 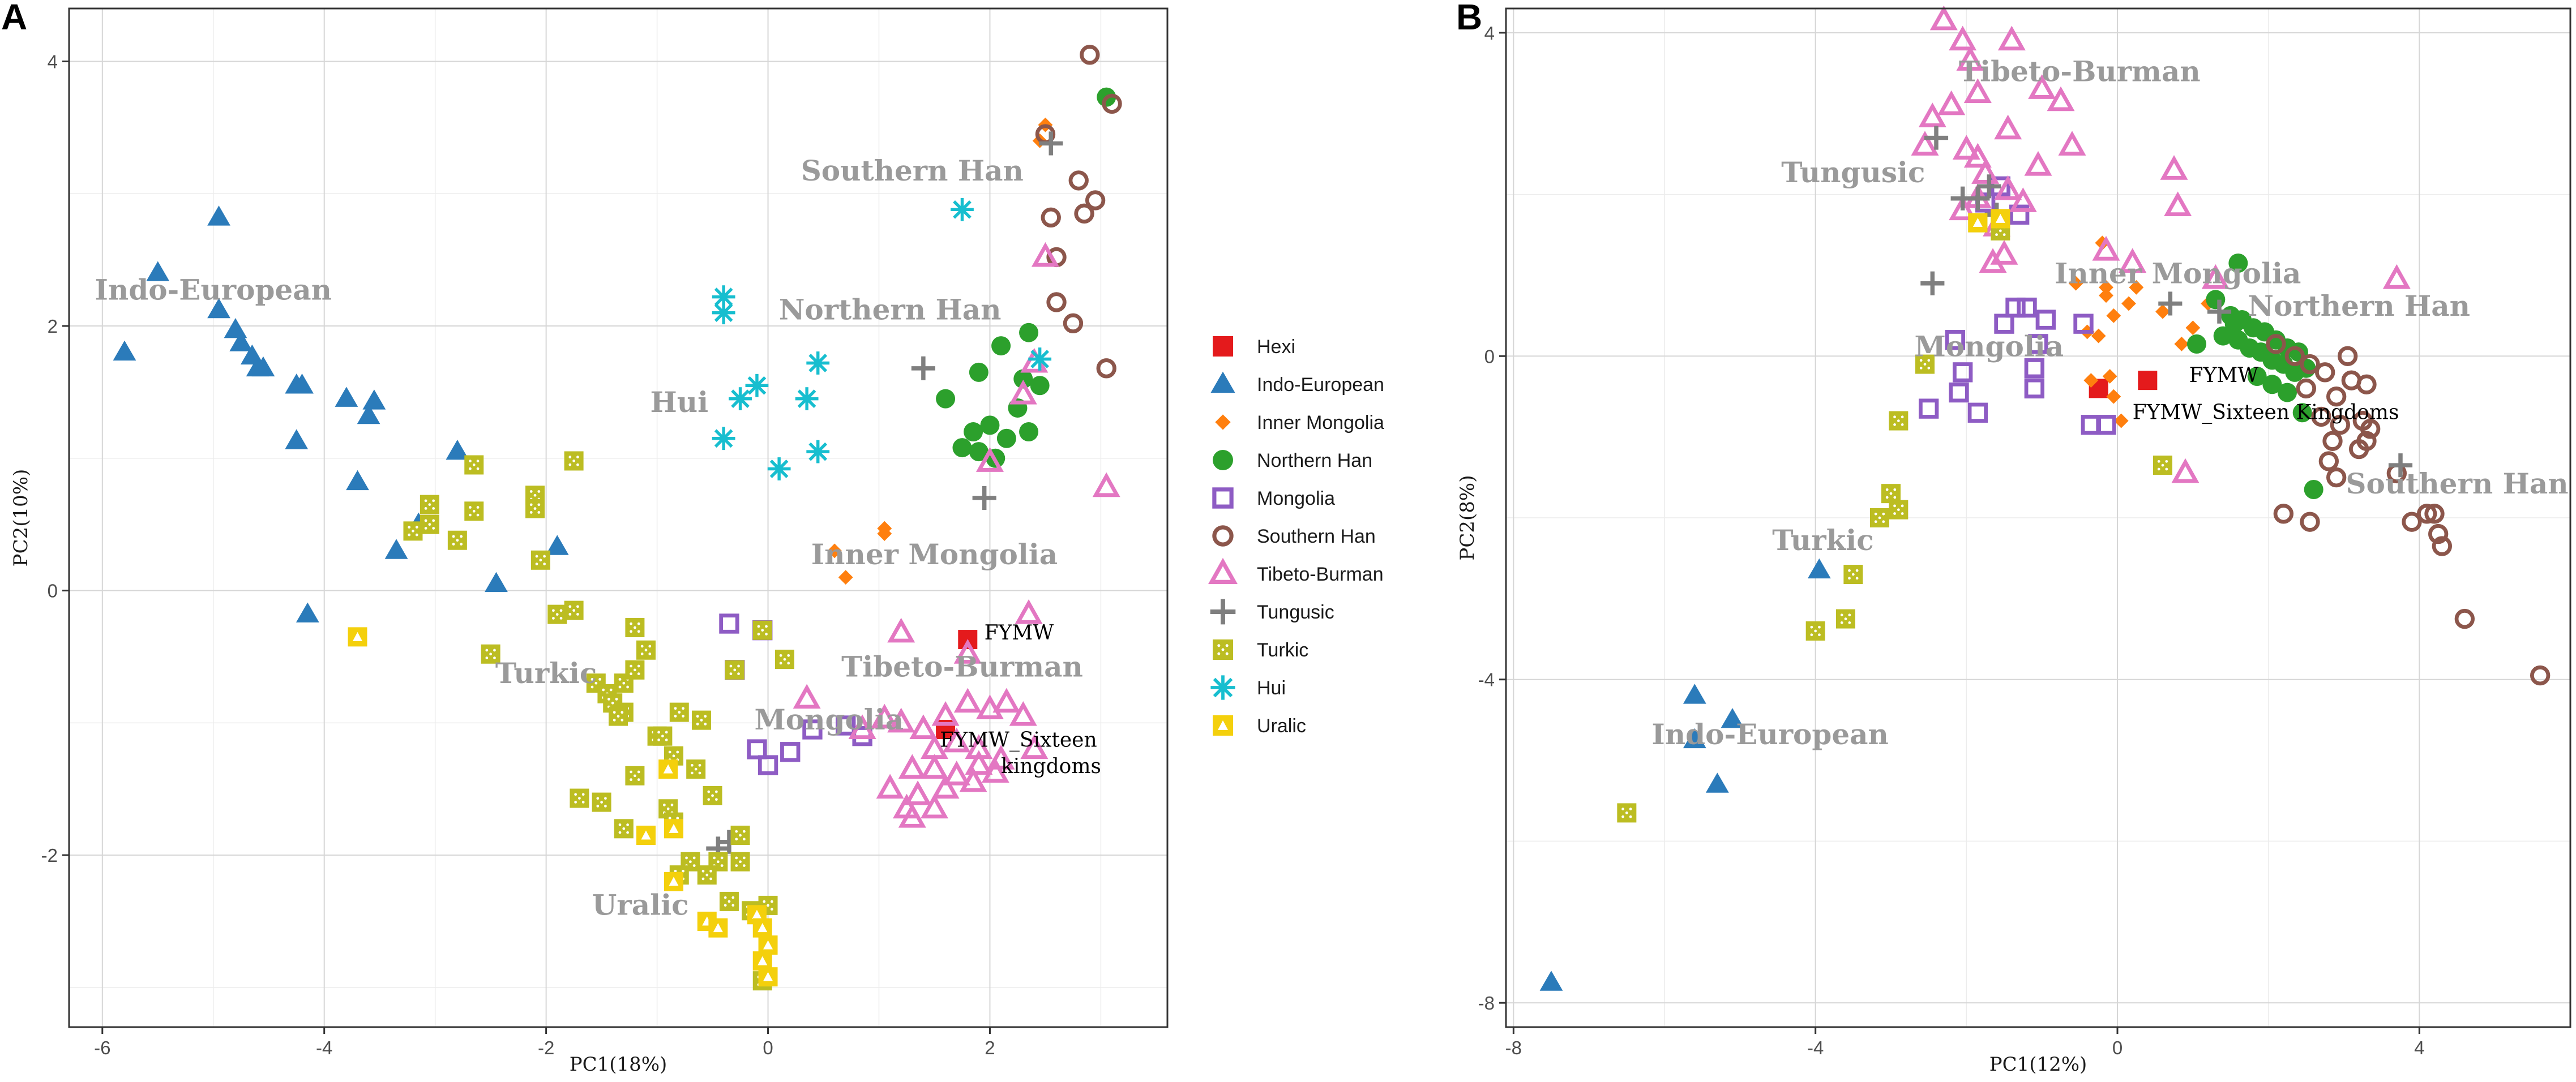 I want to click on legend-key-tibeto-burman, so click(x=1223, y=571).